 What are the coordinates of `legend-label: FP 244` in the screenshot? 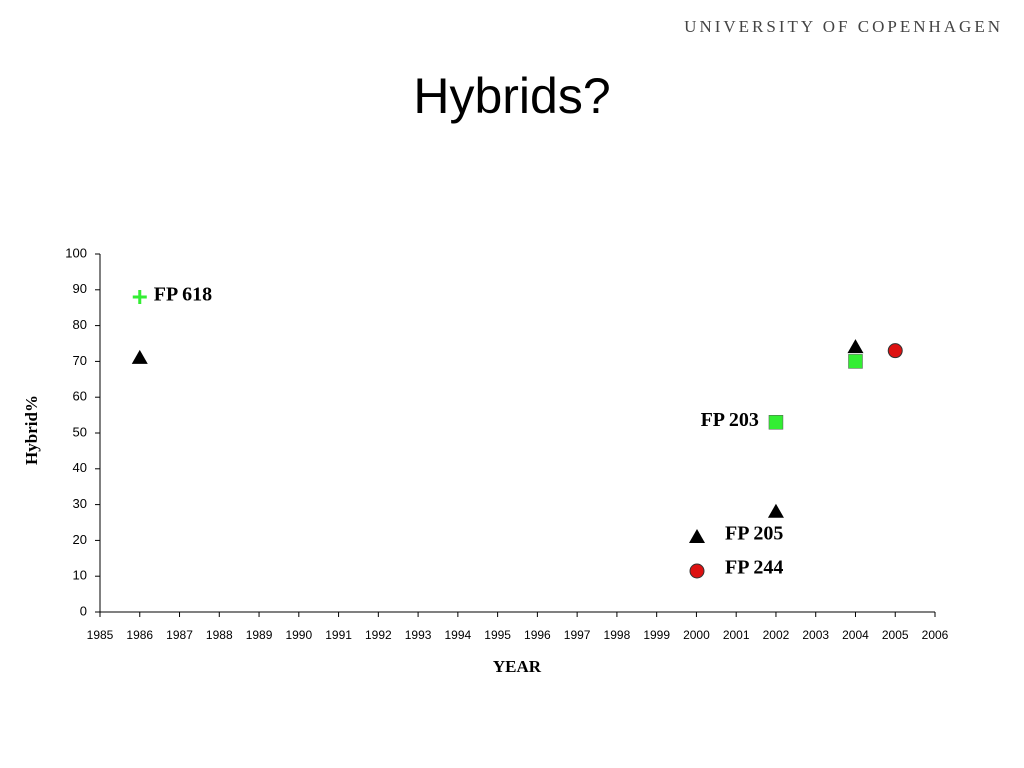 It's located at (754, 568).